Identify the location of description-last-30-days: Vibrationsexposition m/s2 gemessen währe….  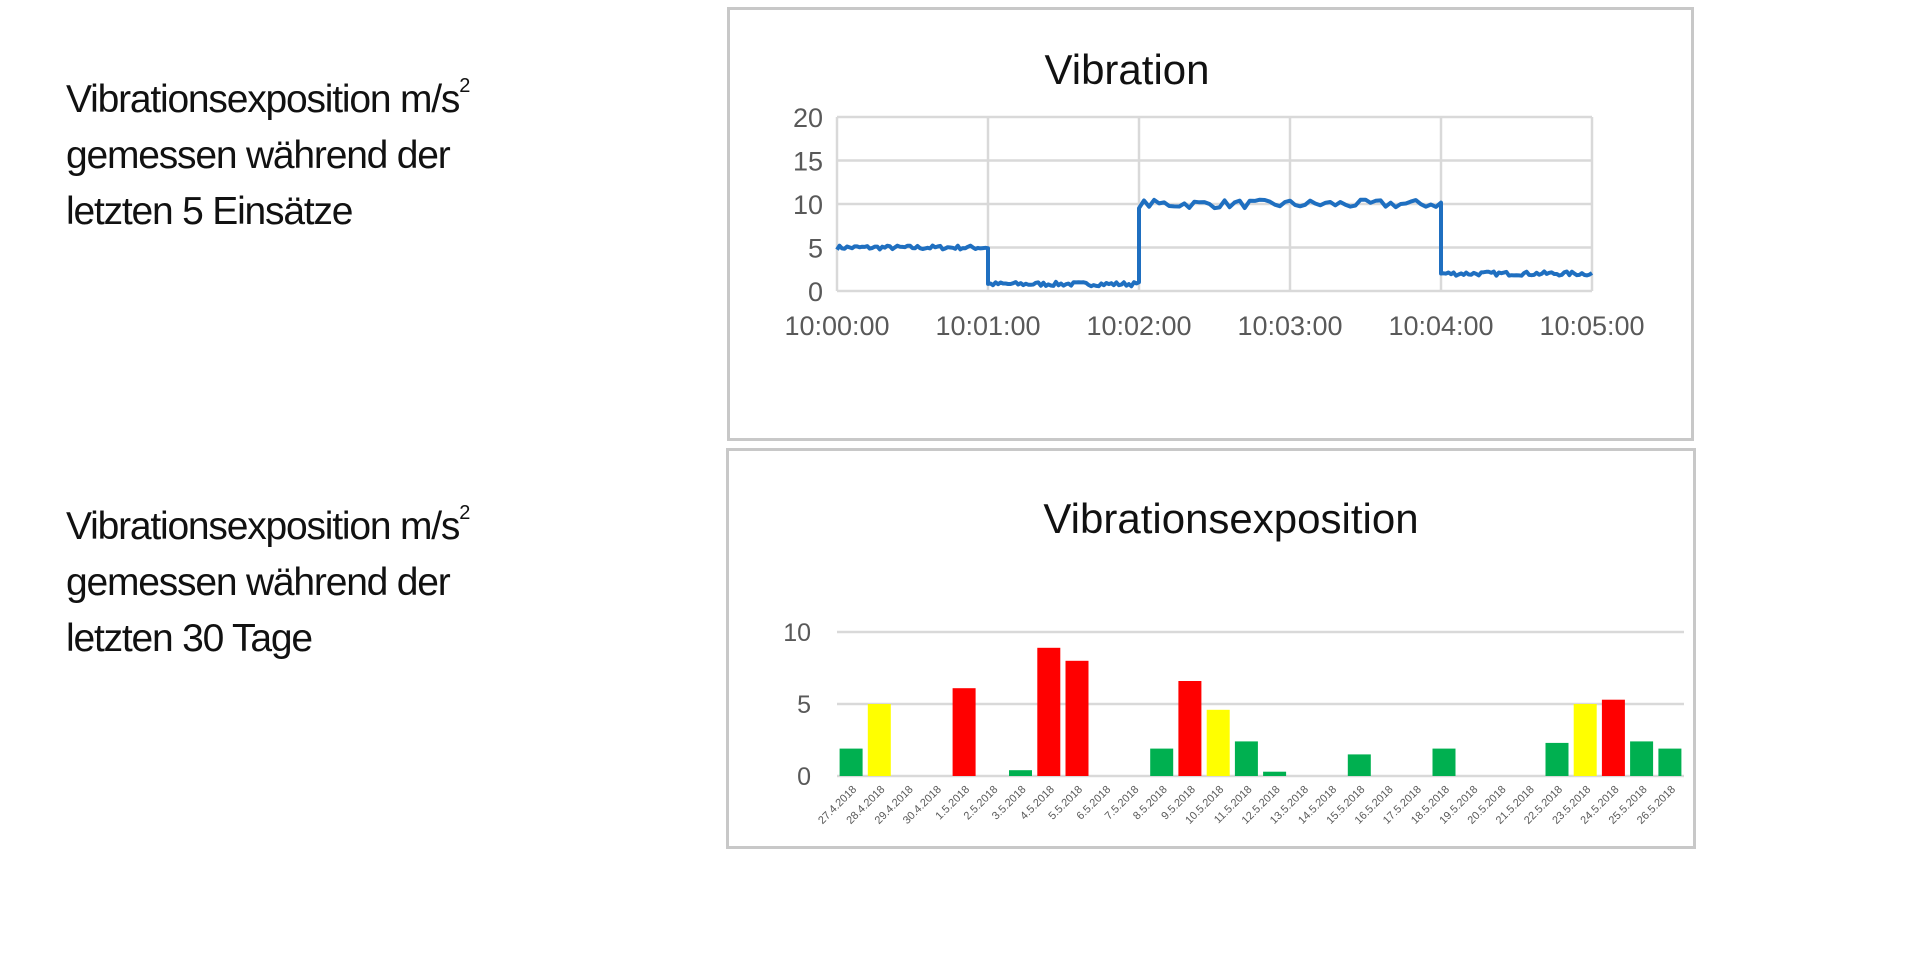
(268, 579).